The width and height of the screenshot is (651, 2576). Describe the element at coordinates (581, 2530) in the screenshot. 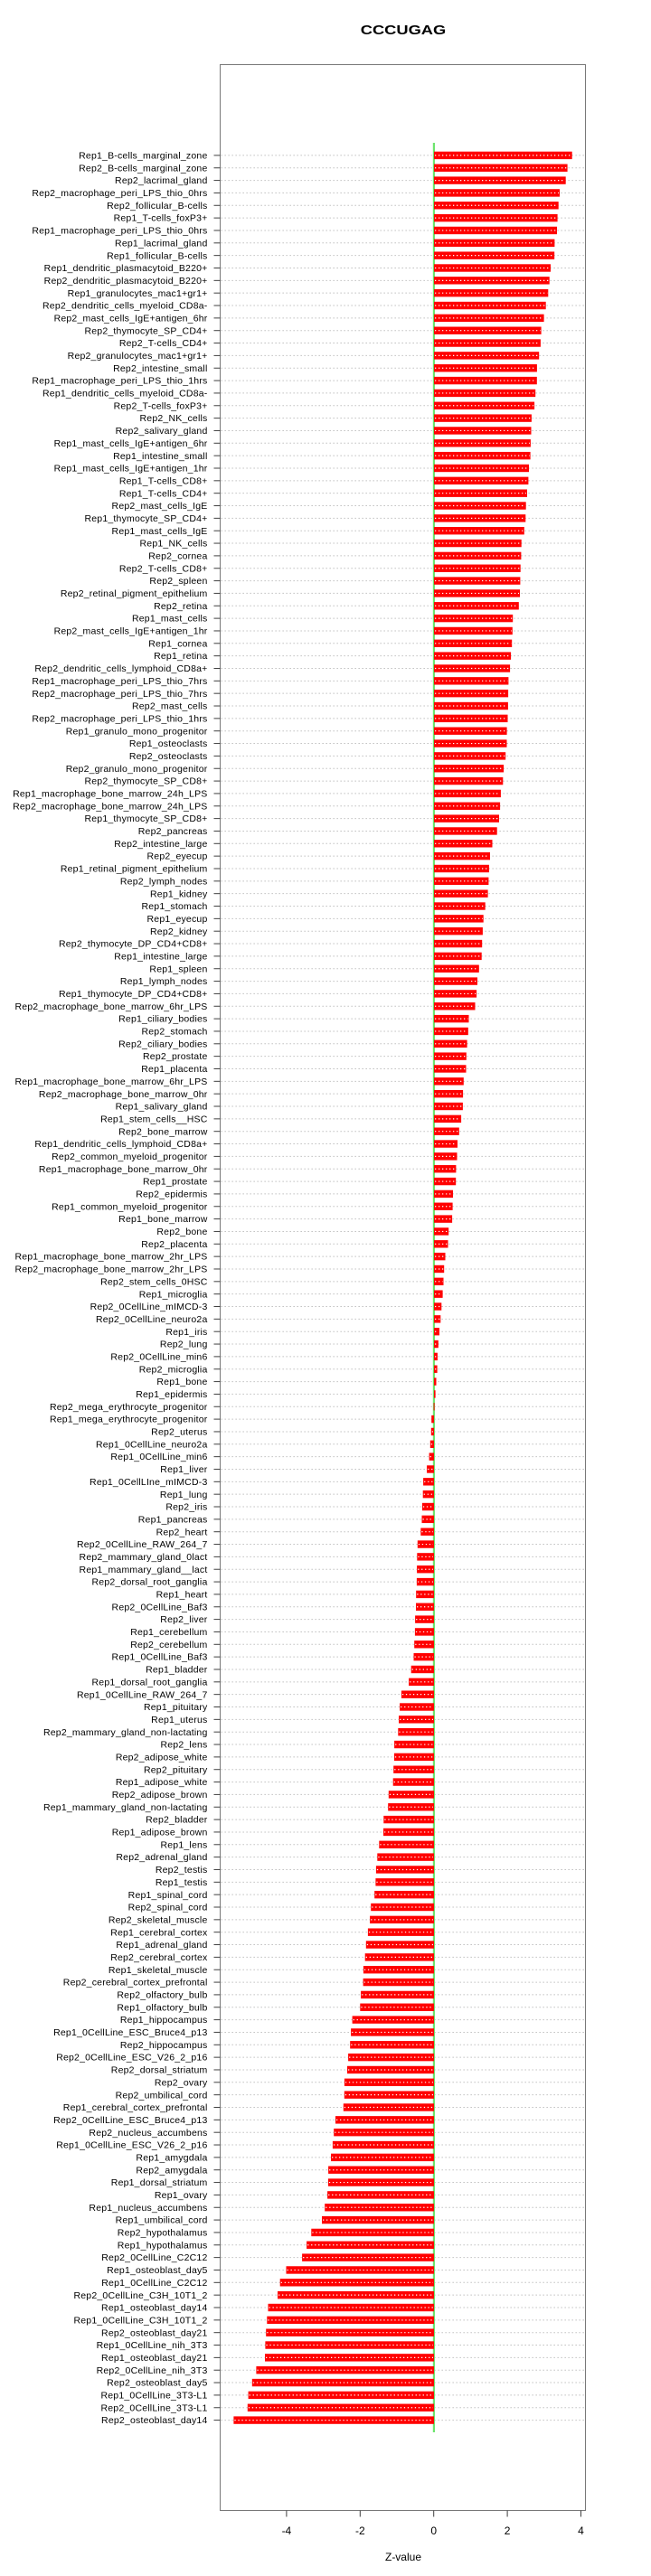

I see `svg-text: 4` at that location.